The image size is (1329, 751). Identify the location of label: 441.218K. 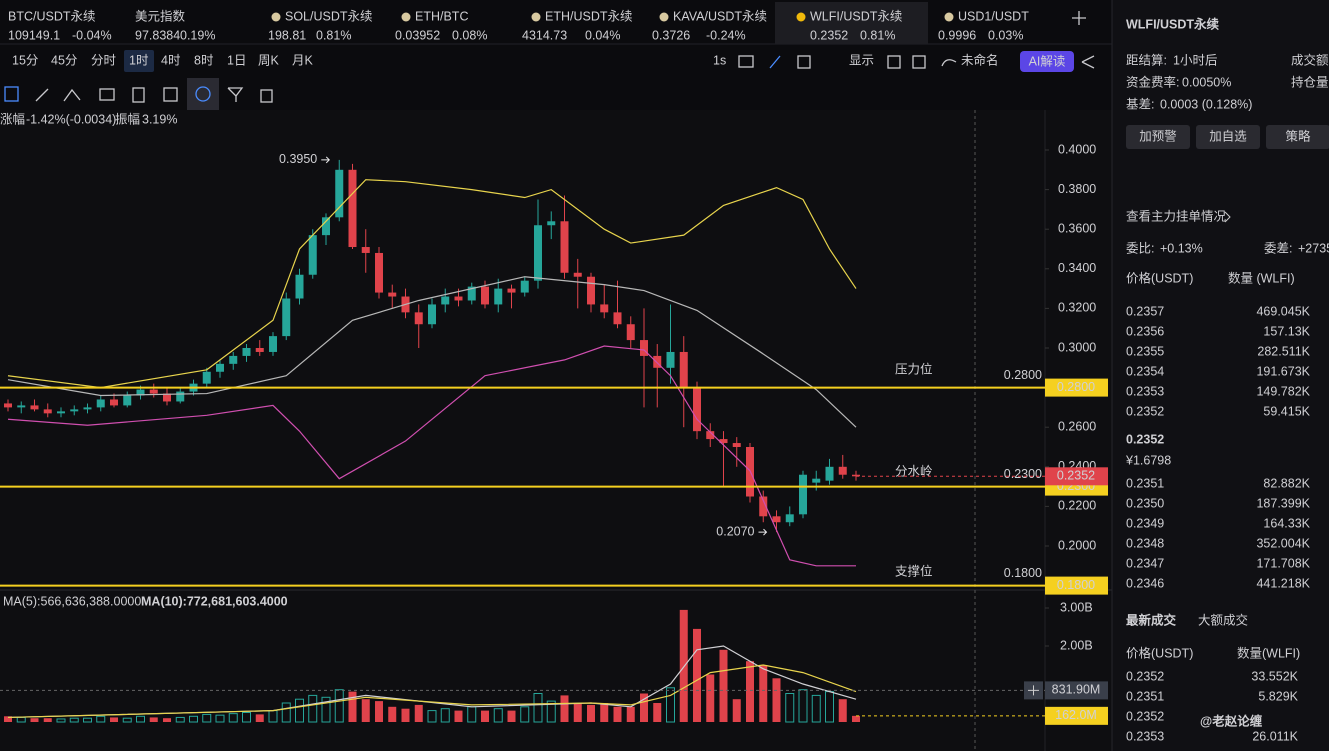
(1283, 583).